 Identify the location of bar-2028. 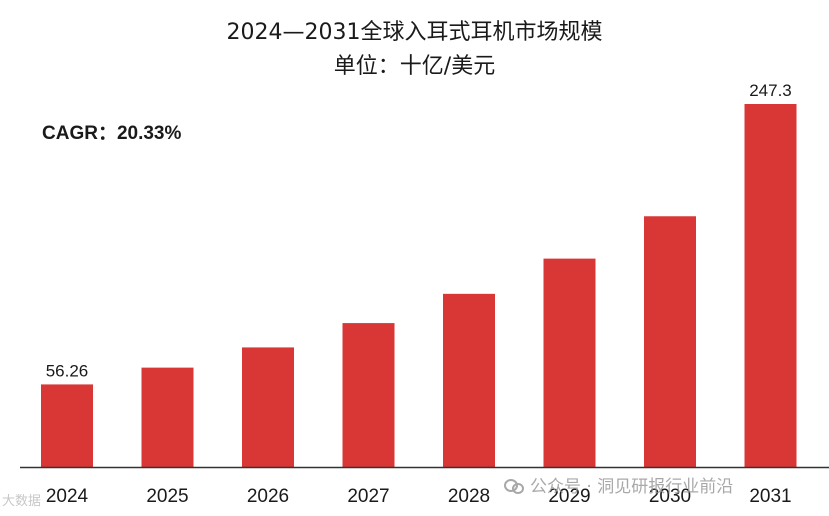
(469, 380).